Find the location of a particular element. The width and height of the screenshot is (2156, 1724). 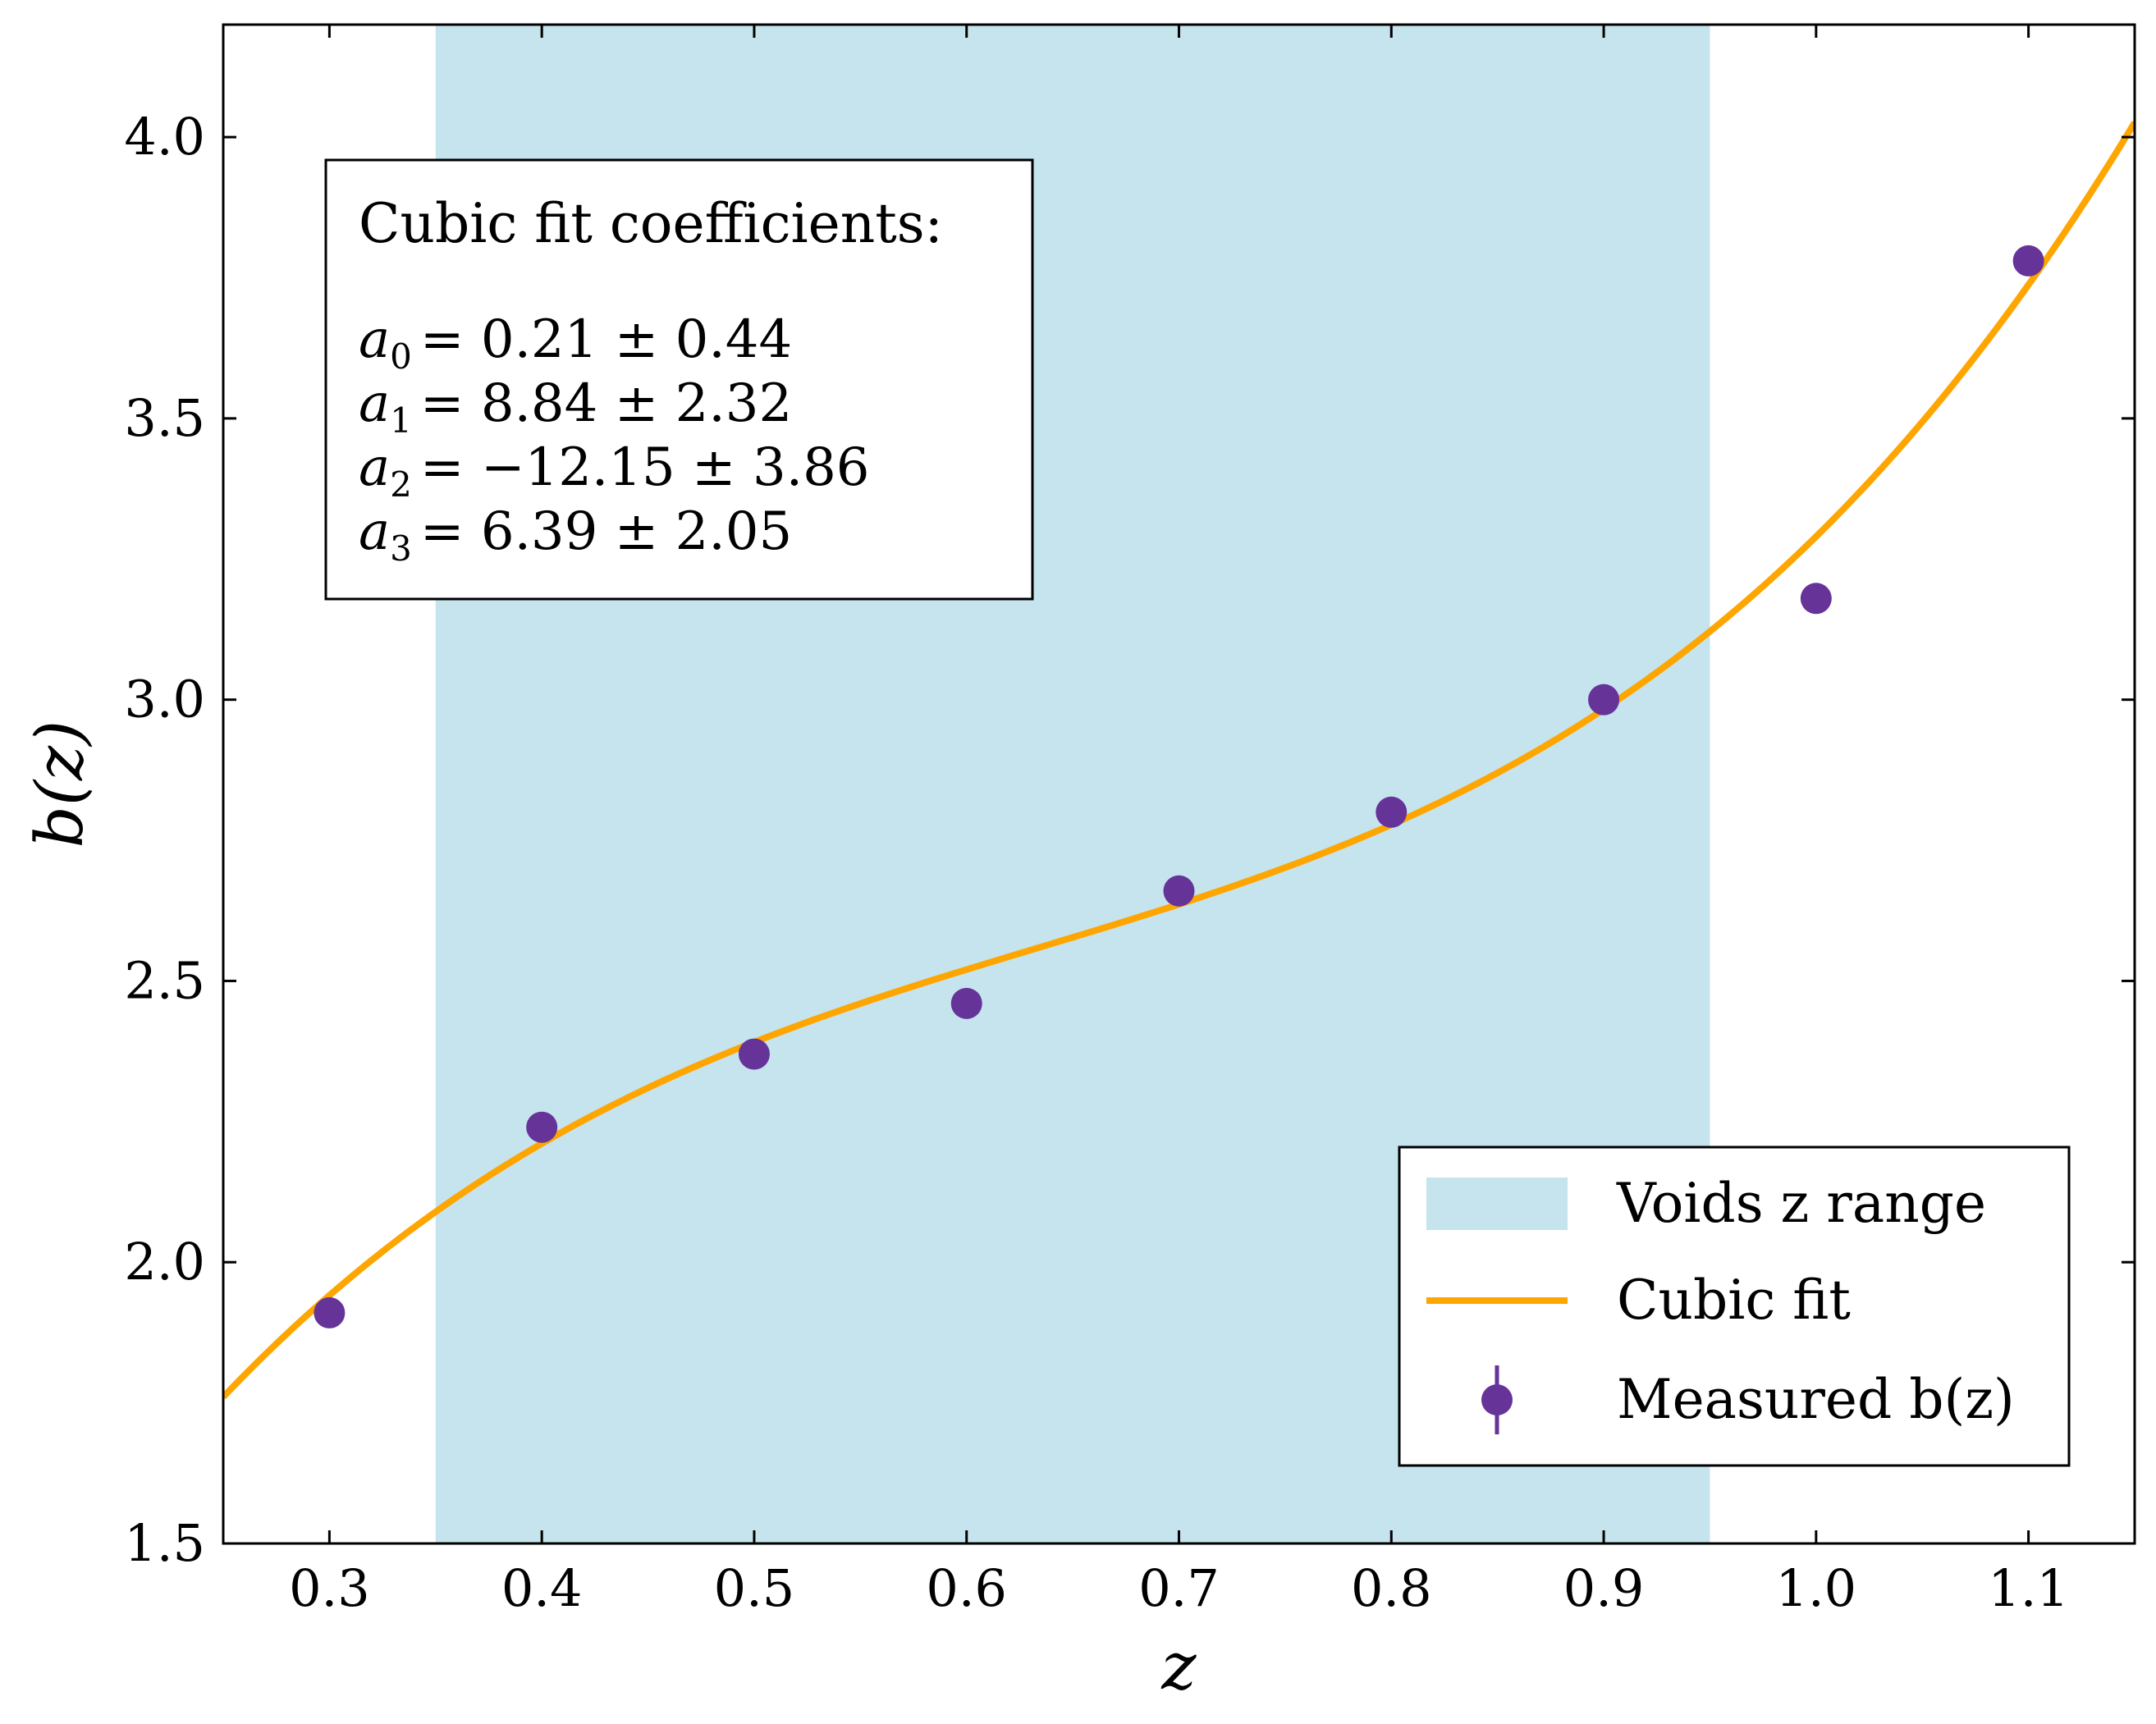

y-tick-label: 2.5 is located at coordinates (164, 980).